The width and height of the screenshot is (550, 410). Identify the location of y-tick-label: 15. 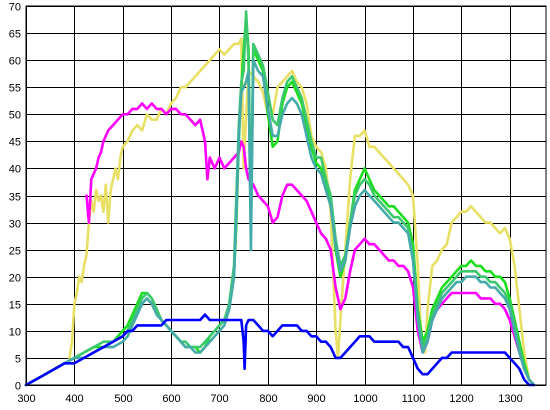
(15, 306).